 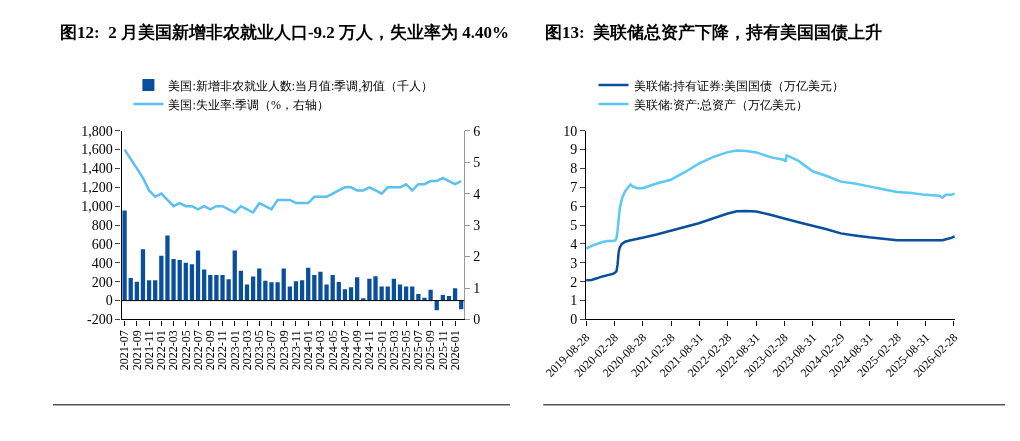 What do you see at coordinates (295, 350) in the screenshot?
I see `x-tick-label: 2023-11` at bounding box center [295, 350].